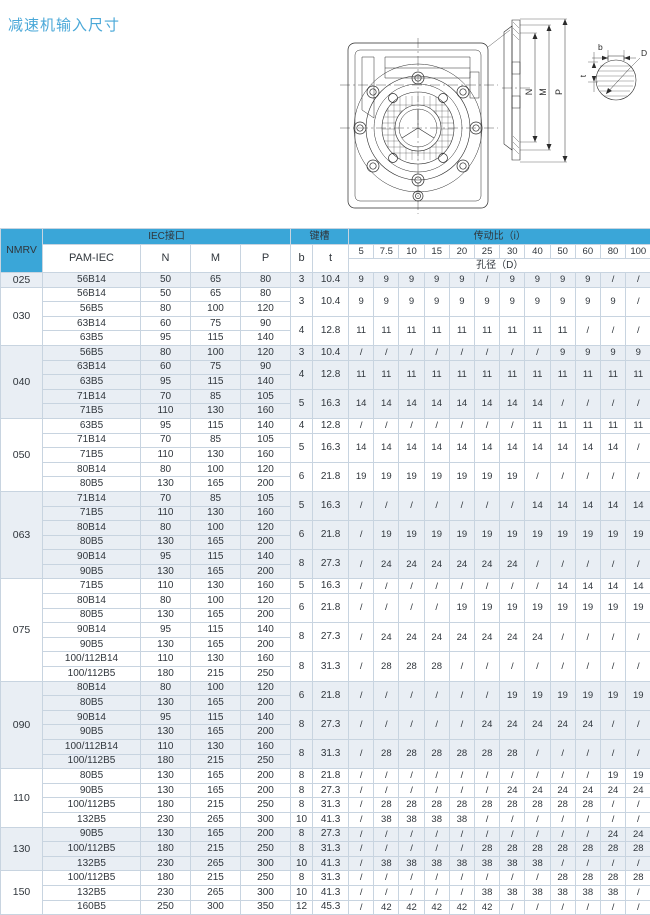  What do you see at coordinates (92, 513) in the screenshot?
I see `pam-iec-cell: 71B5` at bounding box center [92, 513].